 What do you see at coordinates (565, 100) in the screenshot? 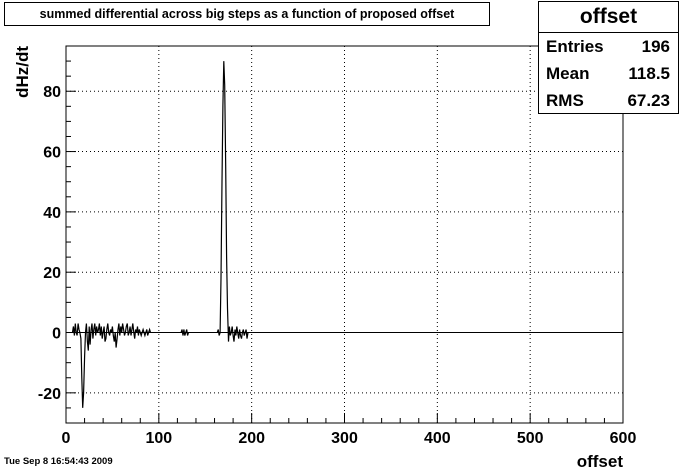
I see `stats-label: RMS` at bounding box center [565, 100].